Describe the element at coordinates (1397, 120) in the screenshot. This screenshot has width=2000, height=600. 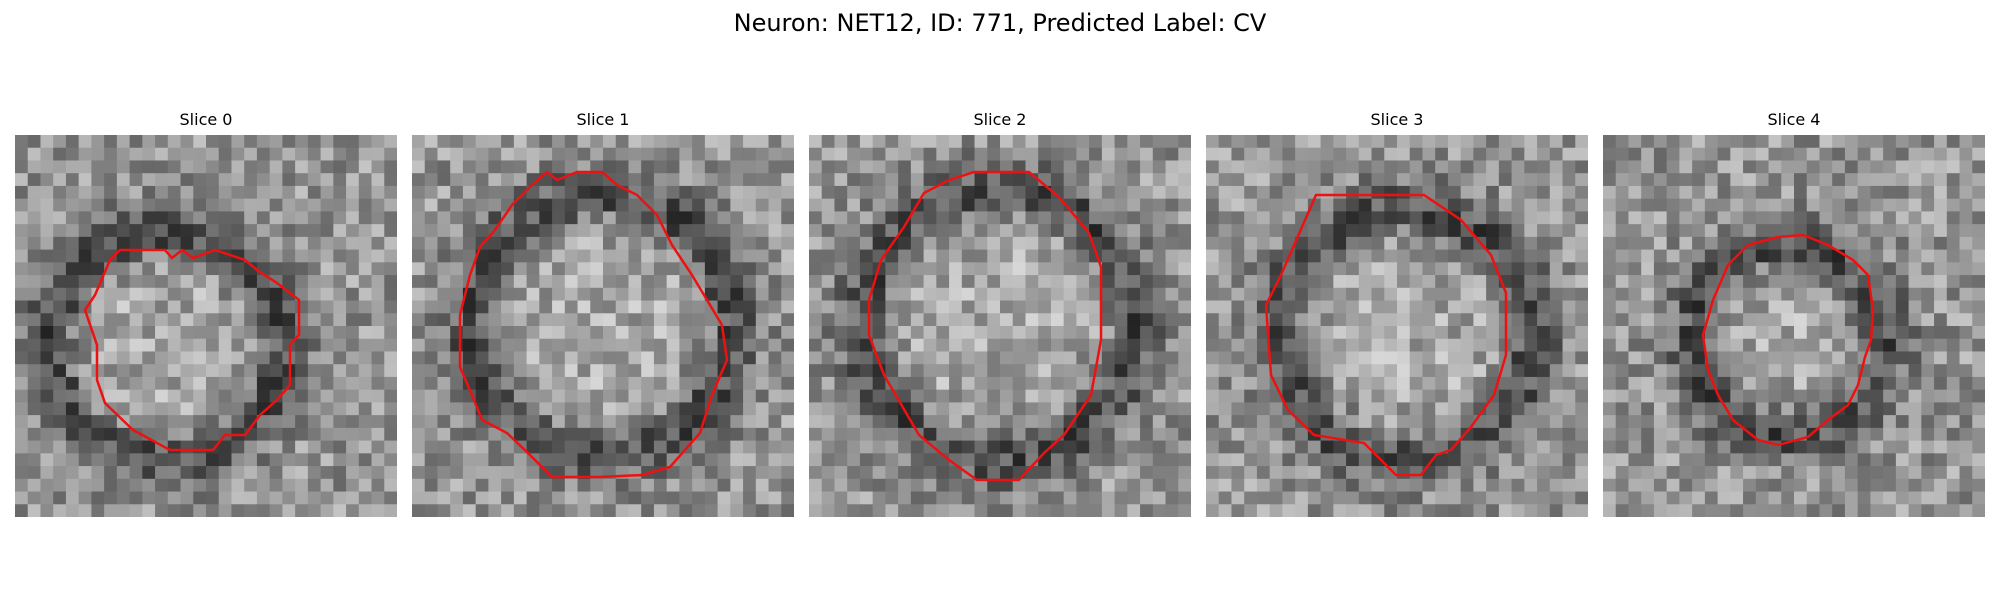
I see `slice-title: Slice 3` at that location.